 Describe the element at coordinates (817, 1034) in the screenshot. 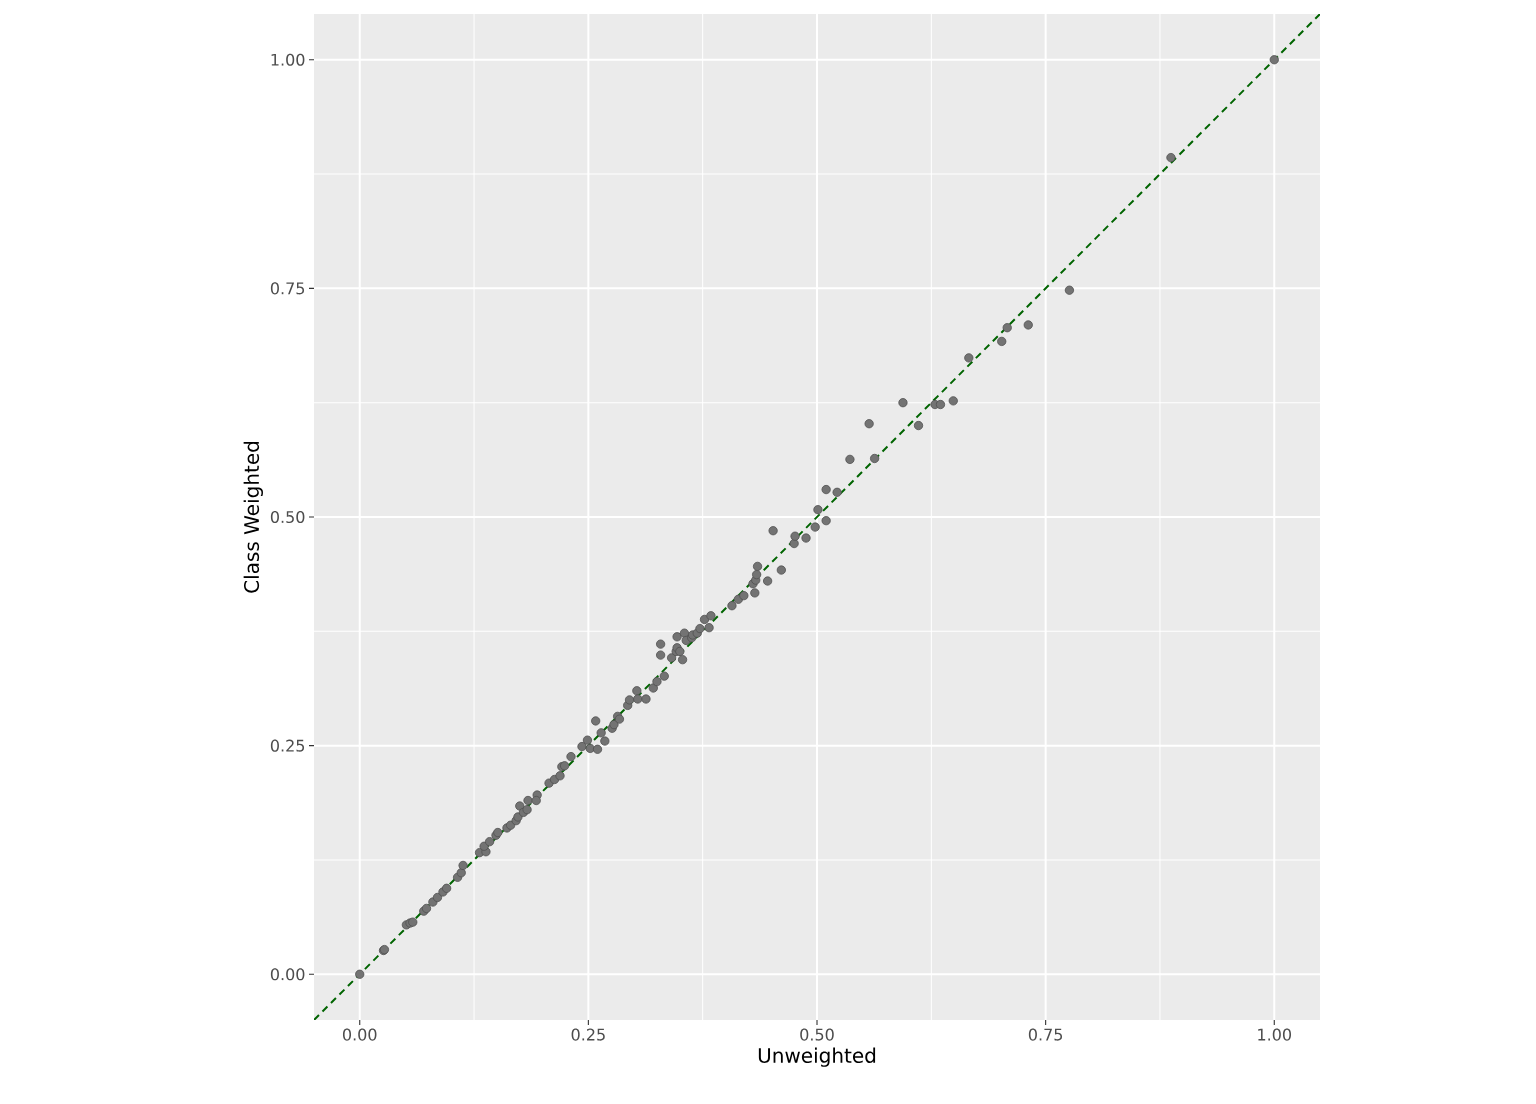

I see `x-tick-label: 0.50` at that location.